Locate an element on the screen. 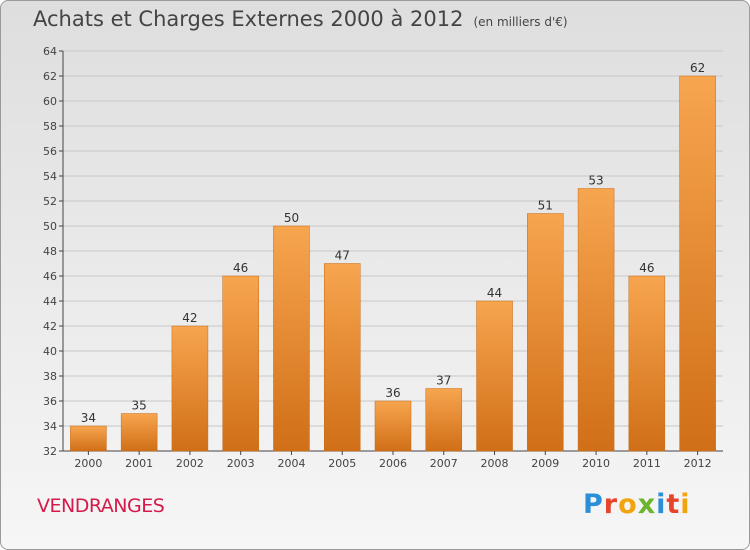  data-label-2010: 53 is located at coordinates (595, 181).